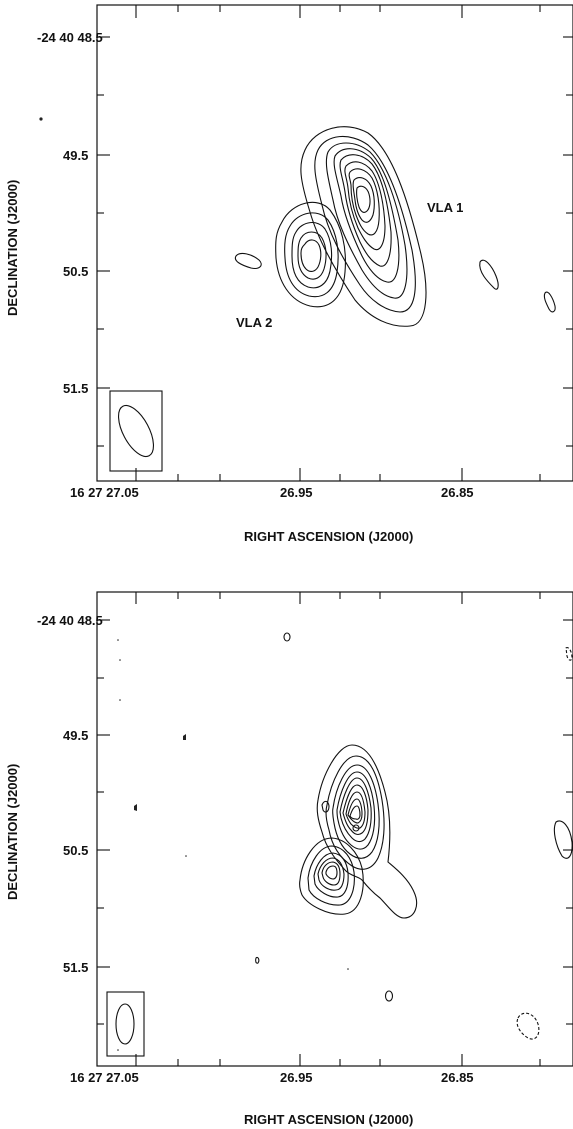  What do you see at coordinates (310, 254) in the screenshot?
I see `contours-vla2` at bounding box center [310, 254].